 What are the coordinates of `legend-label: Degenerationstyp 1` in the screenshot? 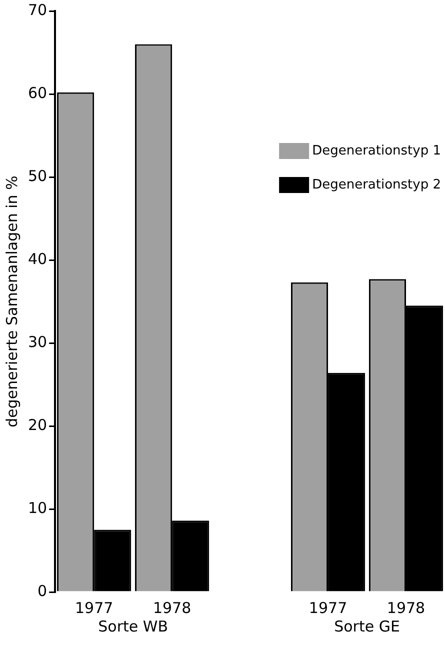 It's located at (377, 150).